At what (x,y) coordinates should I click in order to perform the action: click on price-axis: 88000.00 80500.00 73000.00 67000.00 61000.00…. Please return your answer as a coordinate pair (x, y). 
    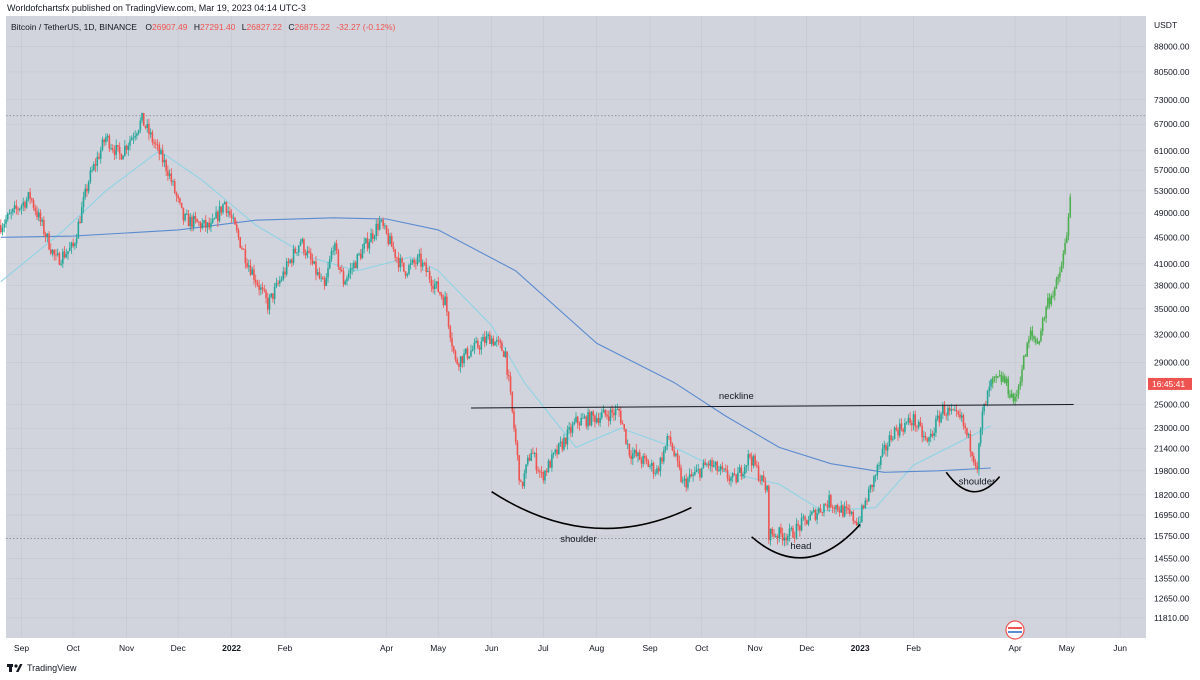
    Looking at the image, I should click on (1172, 332).